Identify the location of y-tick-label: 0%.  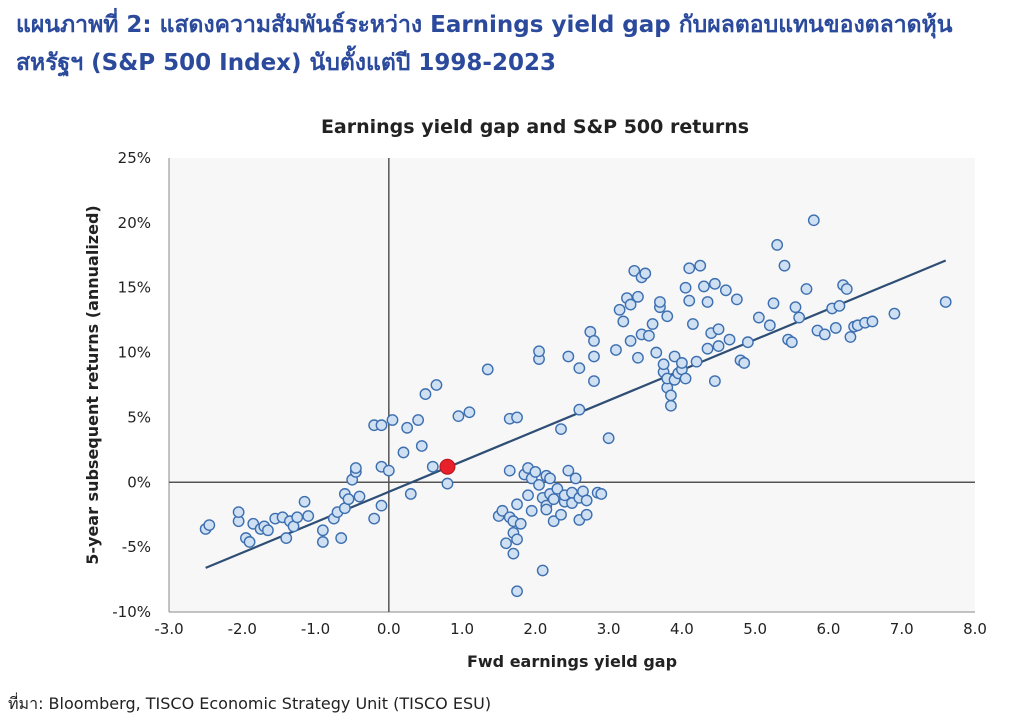
(139, 482).